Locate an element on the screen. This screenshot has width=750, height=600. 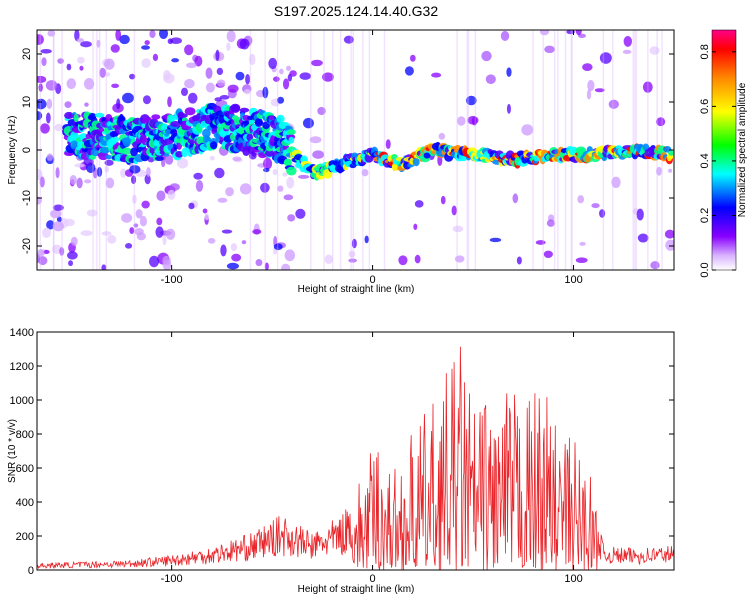
spectrogram-xlabel: Height of straight line (km) is located at coordinates (356, 289).